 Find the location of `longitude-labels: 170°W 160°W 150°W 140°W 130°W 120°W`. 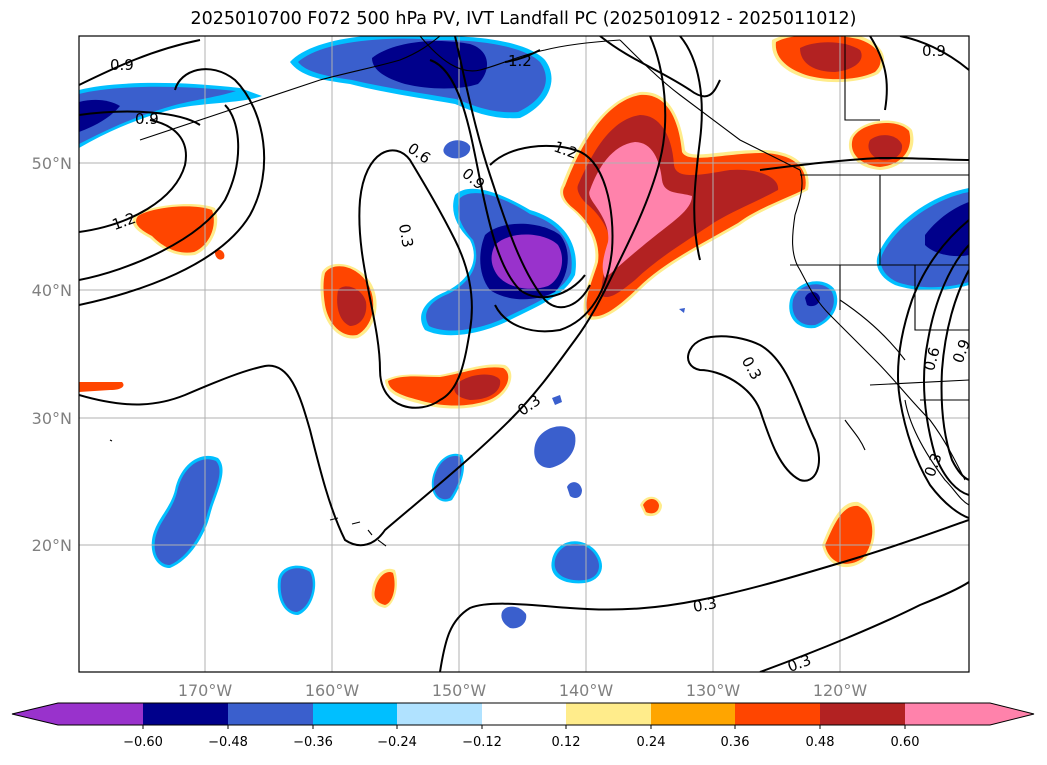

longitude-labels: 170°W 160°W 150°W 140°W 130°W 120°W is located at coordinates (523, 690).